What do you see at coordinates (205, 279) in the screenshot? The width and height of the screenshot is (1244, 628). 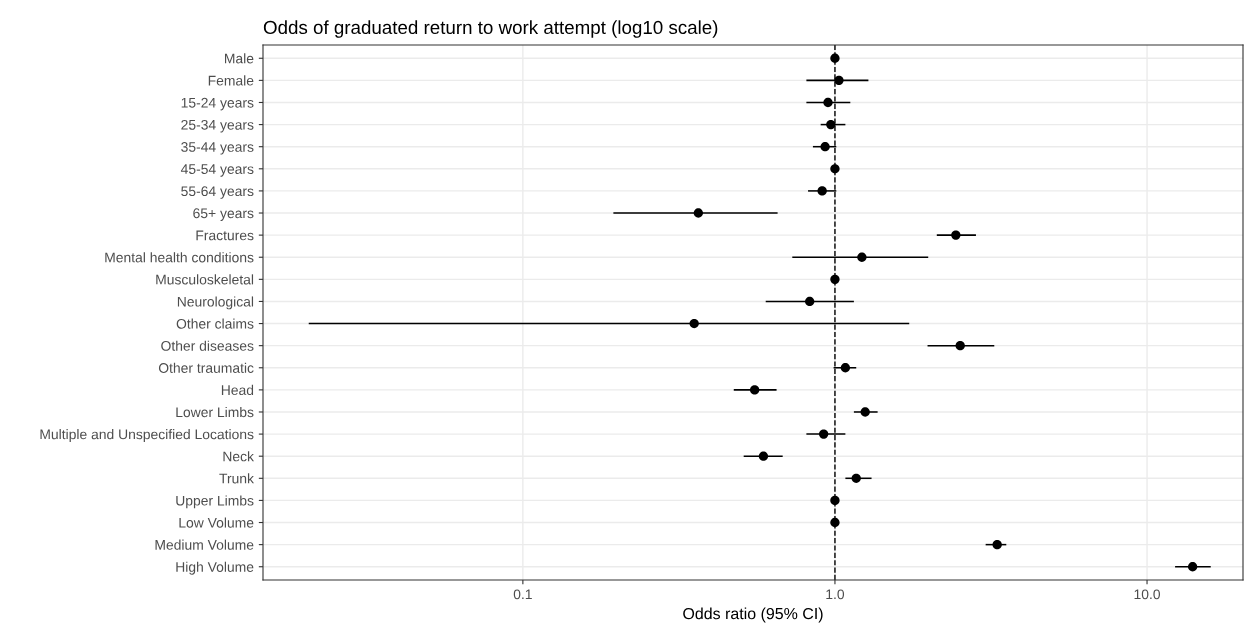 I see `y-tick-label: Musculoskeletal` at bounding box center [205, 279].